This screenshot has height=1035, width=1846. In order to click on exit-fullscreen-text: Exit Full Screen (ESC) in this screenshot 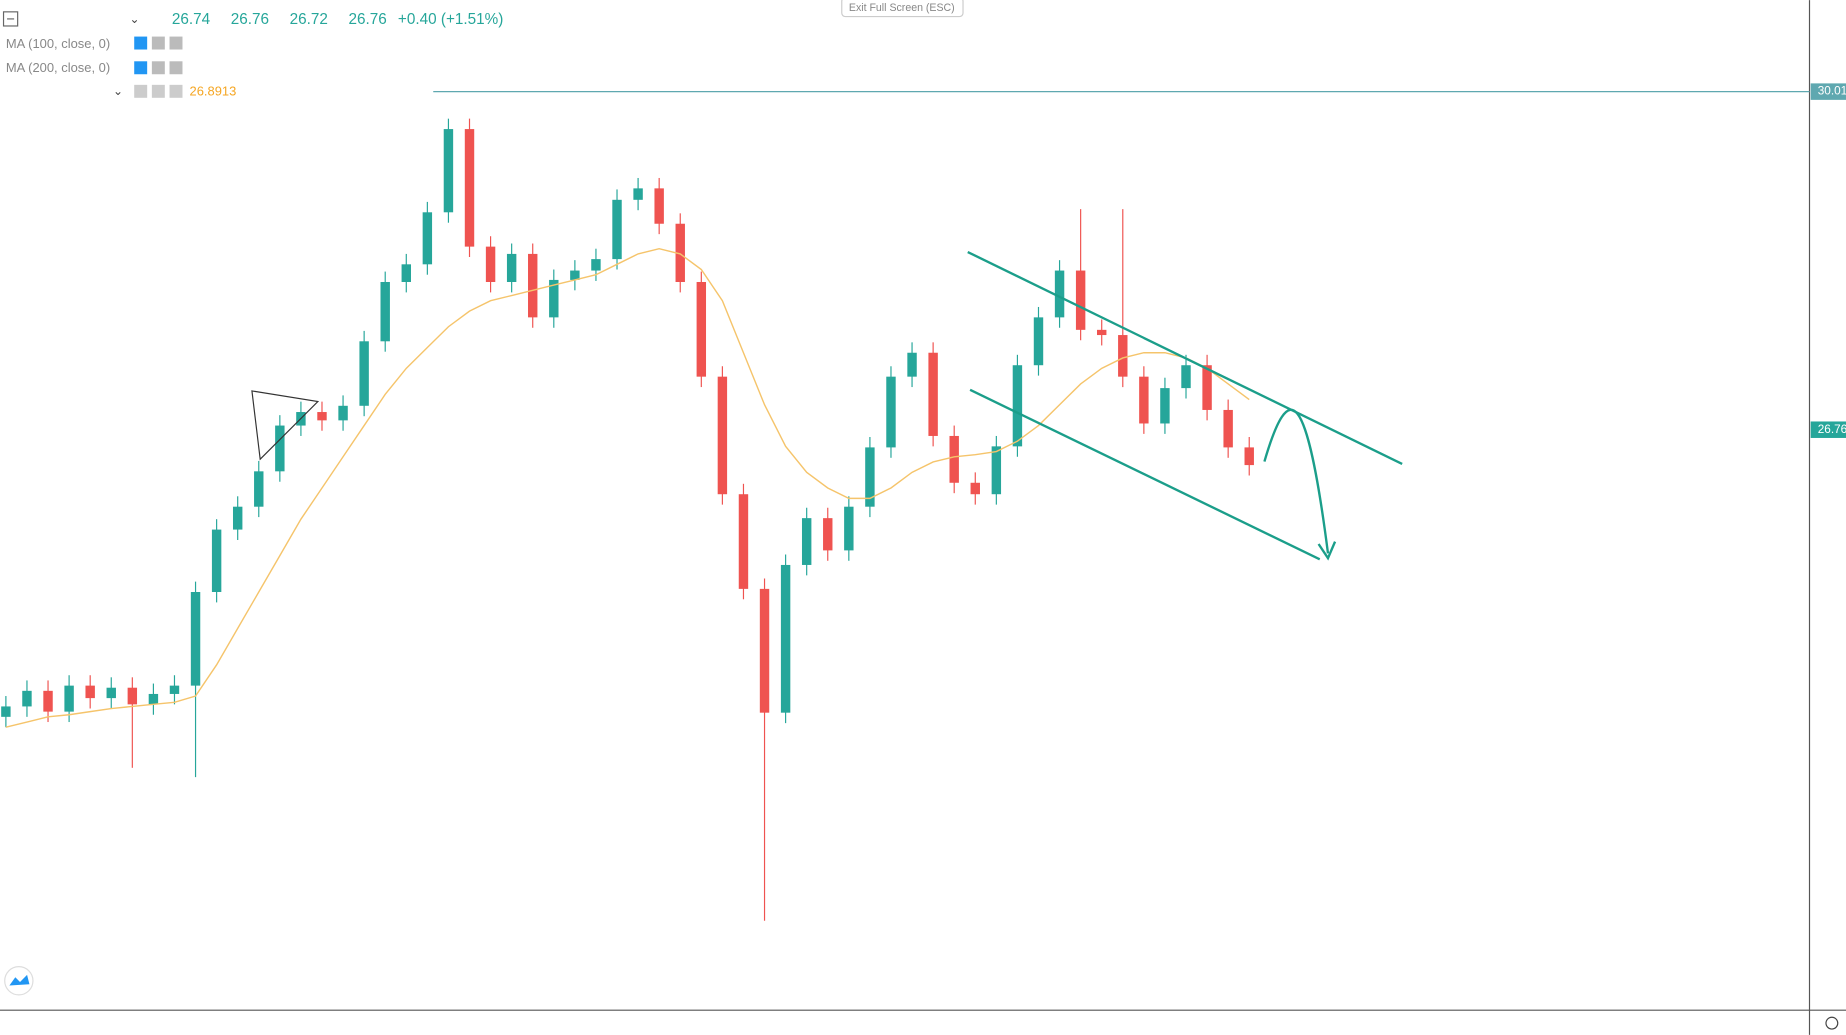, I will do `click(902, 8)`.